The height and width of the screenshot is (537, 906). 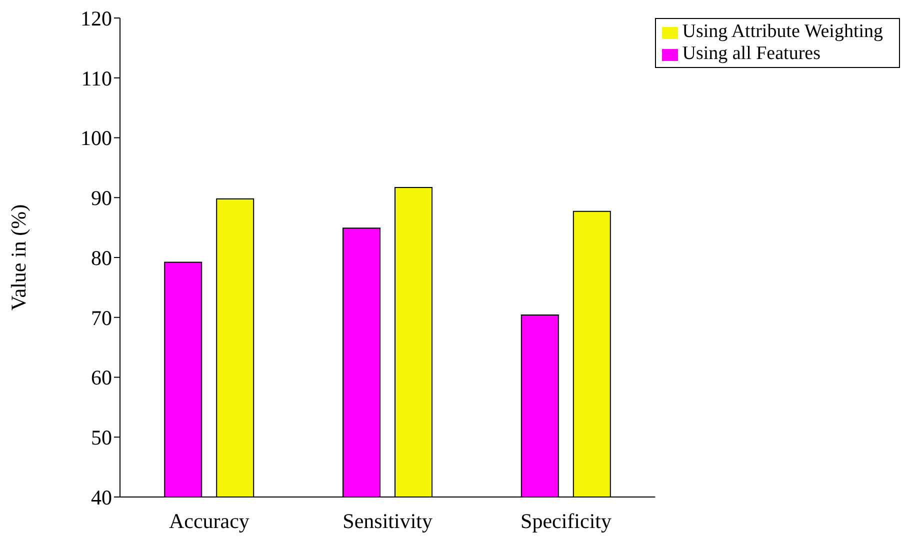 What do you see at coordinates (101, 258) in the screenshot?
I see `y-tick-label: 80` at bounding box center [101, 258].